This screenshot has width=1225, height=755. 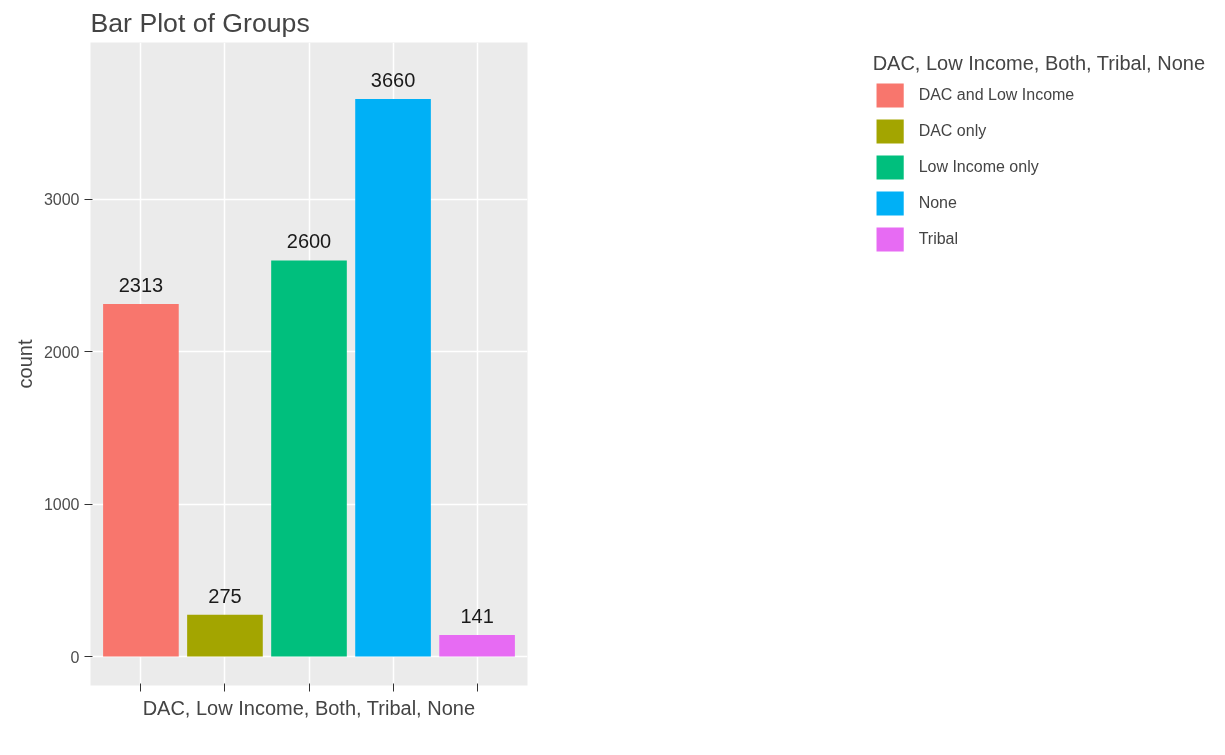 I want to click on data-label: 3660, so click(x=393, y=79).